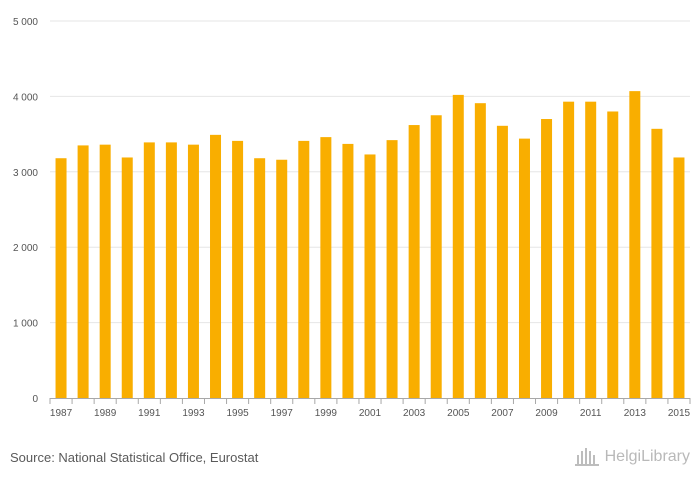  What do you see at coordinates (25, 173) in the screenshot?
I see `y-tick-label: 3 000` at bounding box center [25, 173].